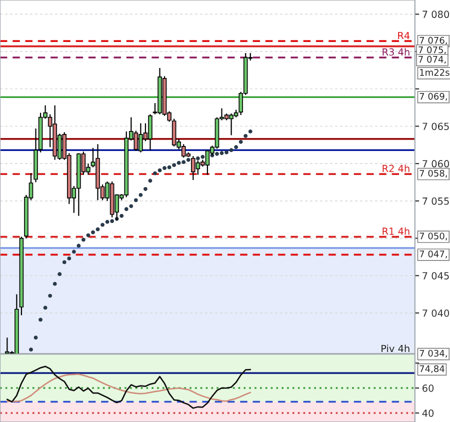 The width and height of the screenshot is (450, 422). Describe the element at coordinates (435, 276) in the screenshot. I see `y-tick-label: 7 045` at that location.